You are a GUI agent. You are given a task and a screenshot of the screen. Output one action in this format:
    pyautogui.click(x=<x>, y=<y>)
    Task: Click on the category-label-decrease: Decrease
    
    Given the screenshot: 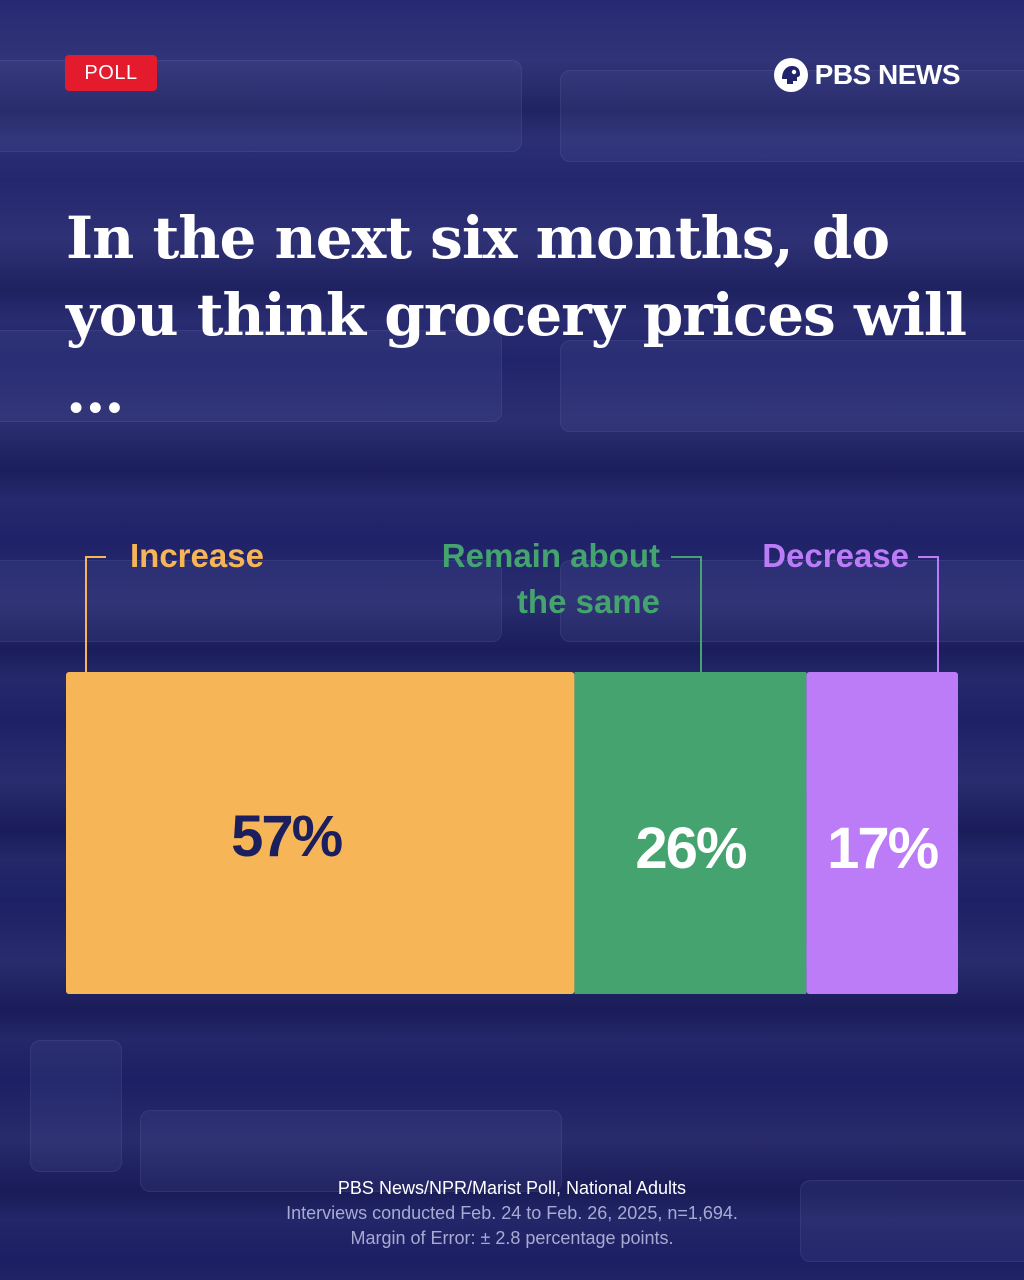 What is the action you would take?
    pyautogui.click(x=835, y=555)
    